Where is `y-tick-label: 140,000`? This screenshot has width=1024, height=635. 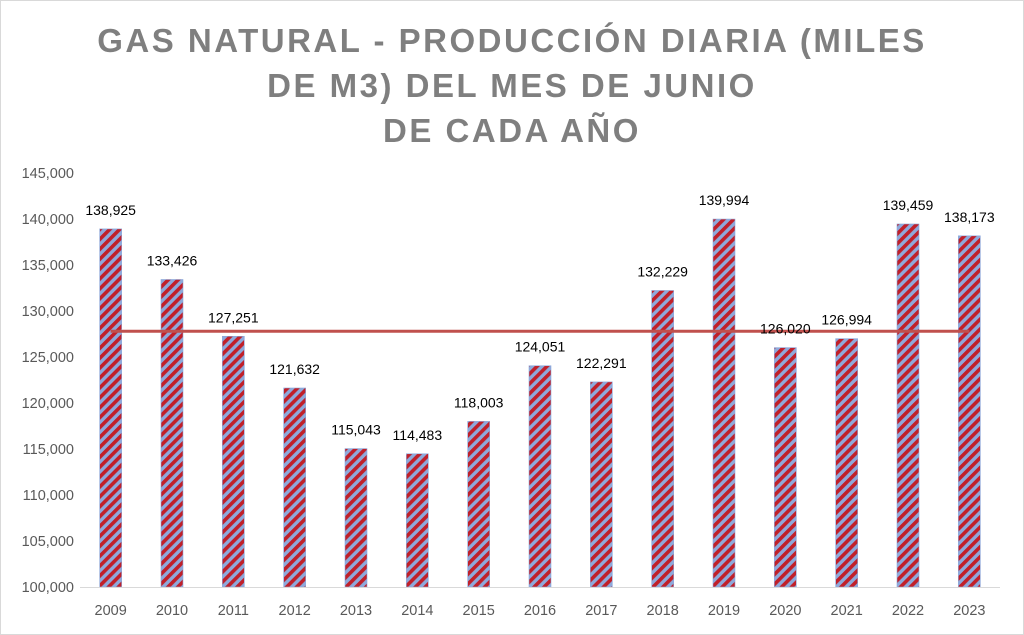 y-tick-label: 140,000 is located at coordinates (48, 220).